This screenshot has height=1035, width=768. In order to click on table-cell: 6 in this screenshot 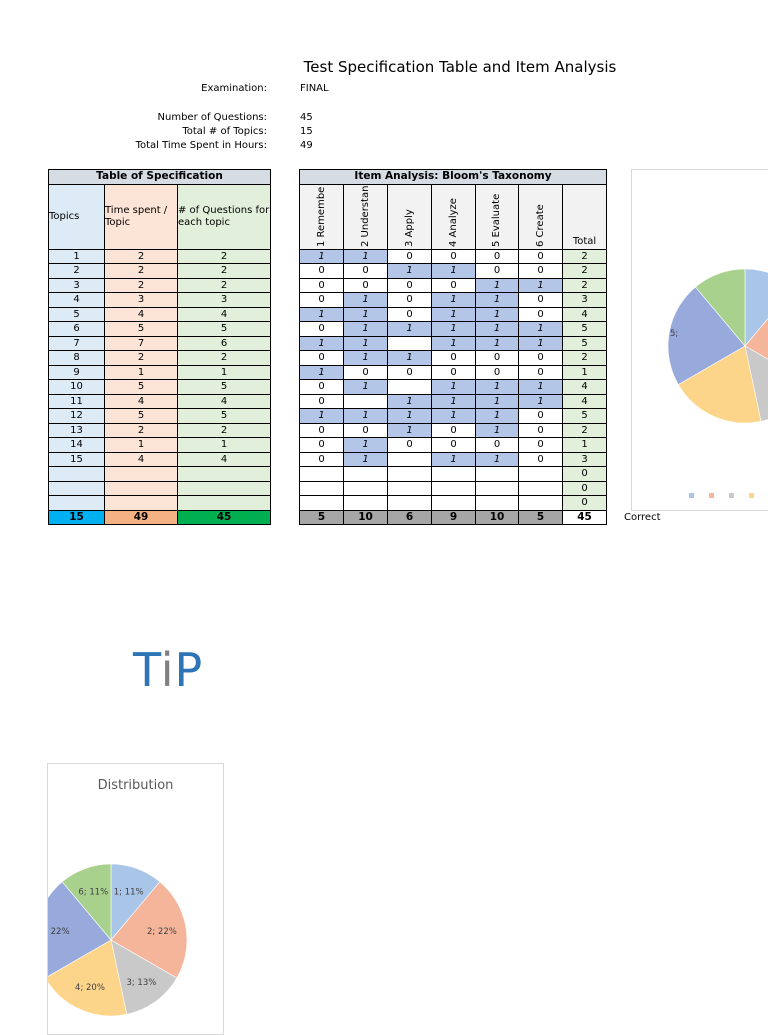, I will do `click(76, 329)`.